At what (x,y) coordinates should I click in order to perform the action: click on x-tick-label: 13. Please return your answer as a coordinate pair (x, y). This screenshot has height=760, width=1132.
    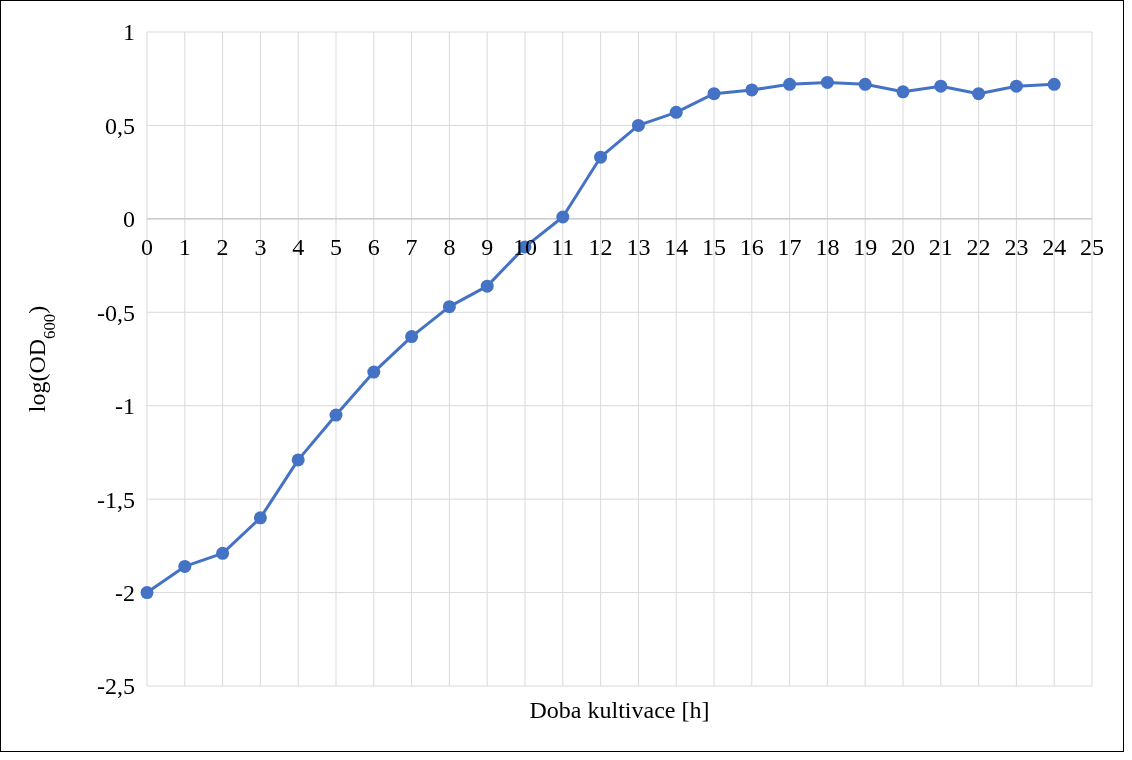
    Looking at the image, I should click on (638, 246).